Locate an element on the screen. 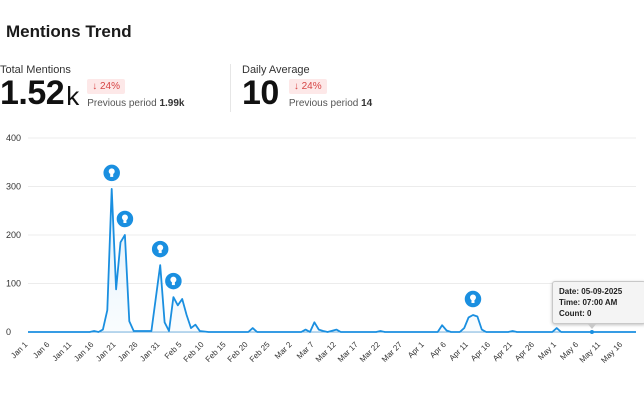 The width and height of the screenshot is (644, 400). x-tick-label: Mar 17 is located at coordinates (348, 352).